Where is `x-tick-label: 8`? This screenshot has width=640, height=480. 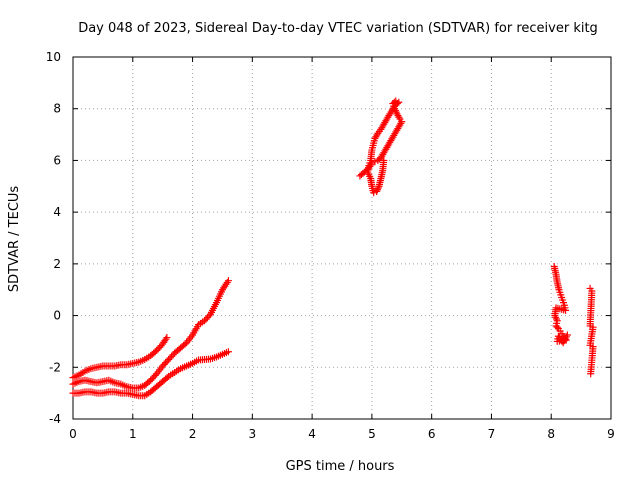
x-tick-label: 8 is located at coordinates (551, 434).